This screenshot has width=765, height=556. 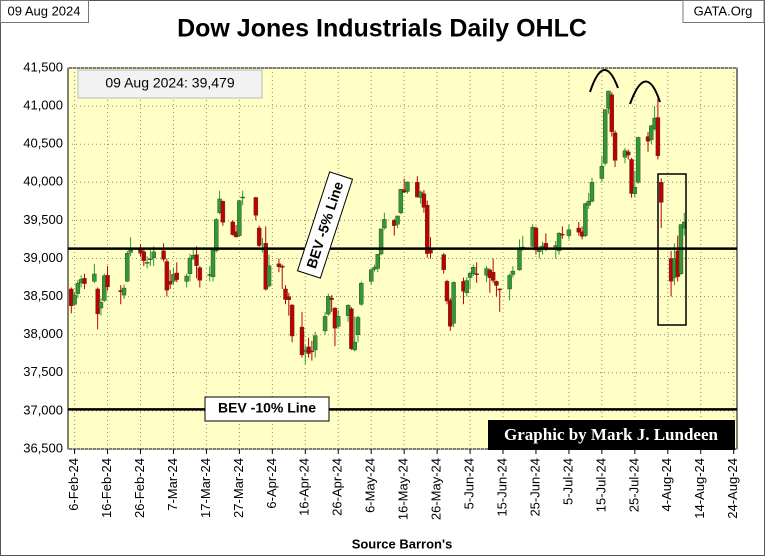 I want to click on x-tick-label: 16-May-24, so click(x=403, y=489).